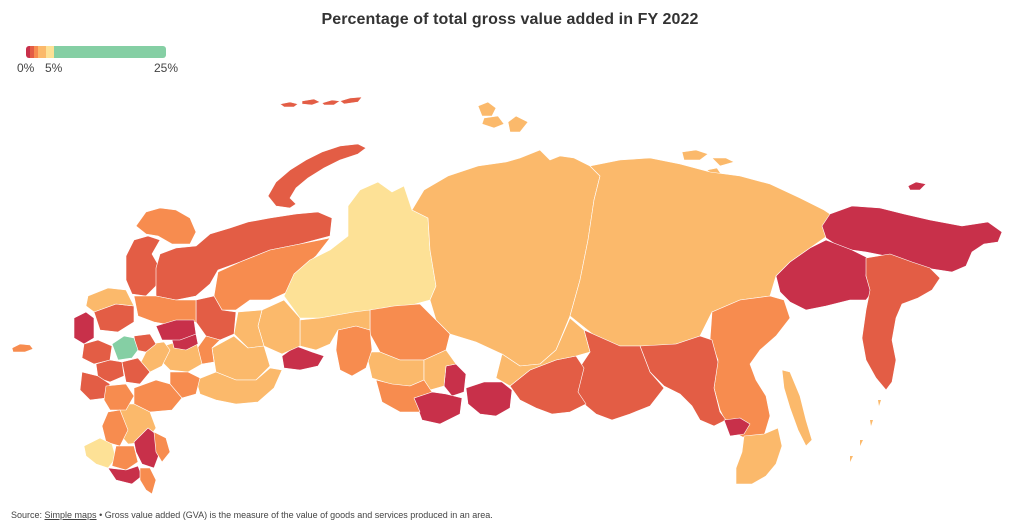 The image size is (1020, 532). I want to click on region-khakassia, so click(455, 380).